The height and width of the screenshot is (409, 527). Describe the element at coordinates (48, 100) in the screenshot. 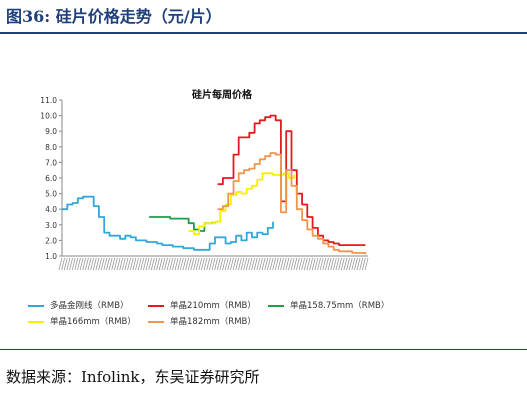

I see `y-tick-label: 11.0` at that location.